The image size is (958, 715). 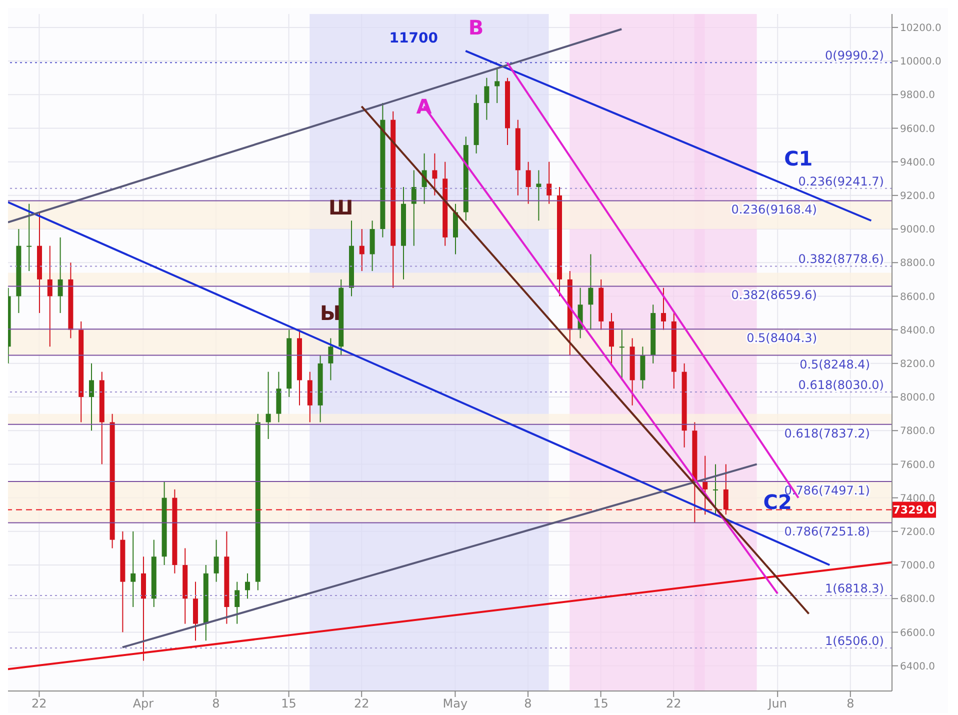 What do you see at coordinates (917, 330) in the screenshot?
I see `y-tick-label: 8400.0` at bounding box center [917, 330].